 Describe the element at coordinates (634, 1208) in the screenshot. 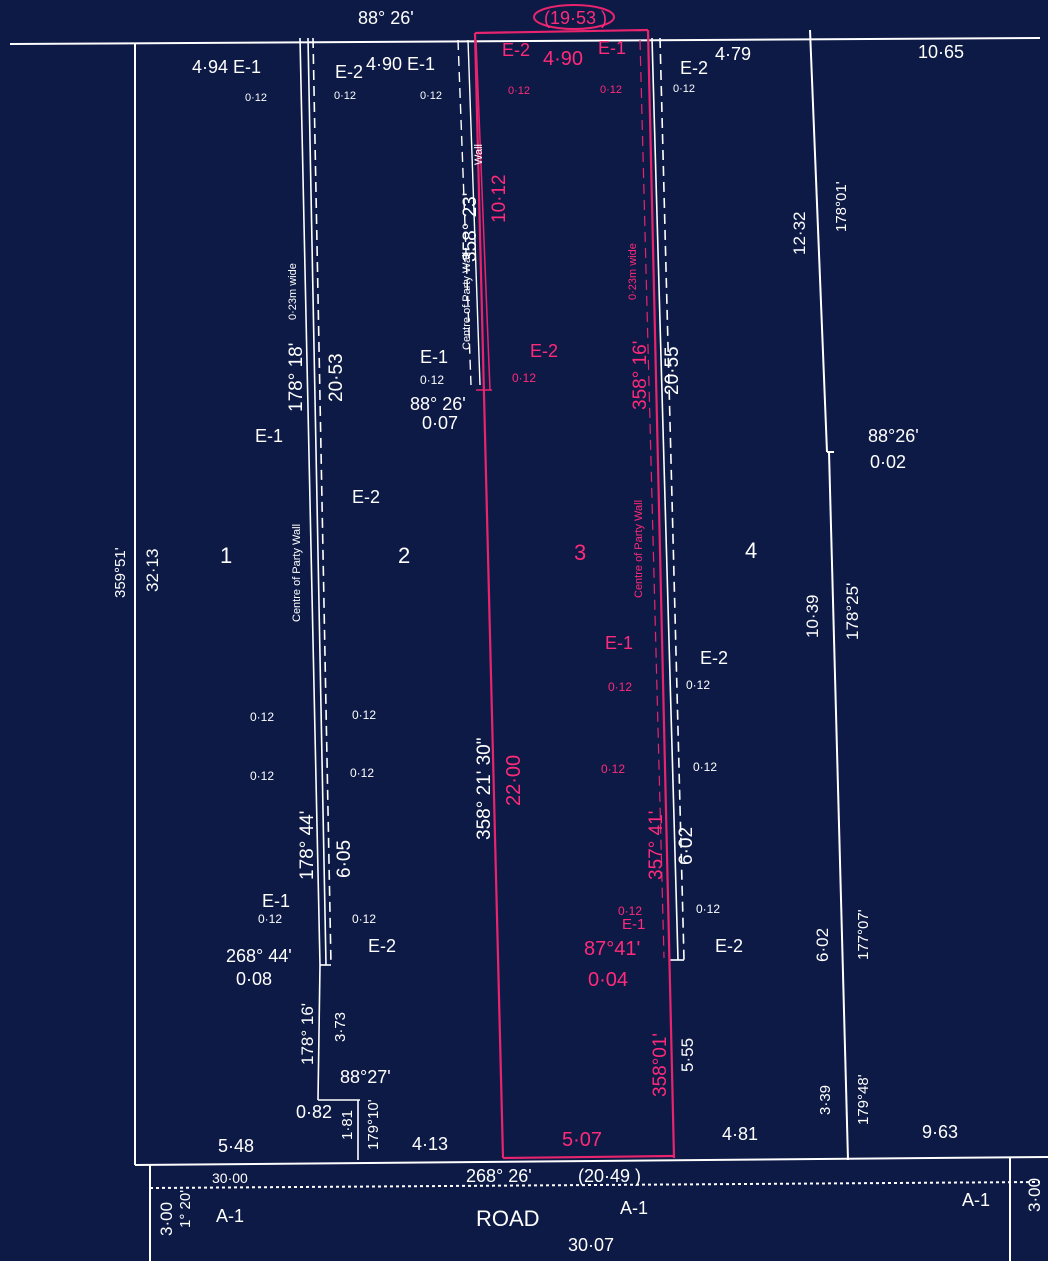

I see `road-easement-mid: A-1` at that location.